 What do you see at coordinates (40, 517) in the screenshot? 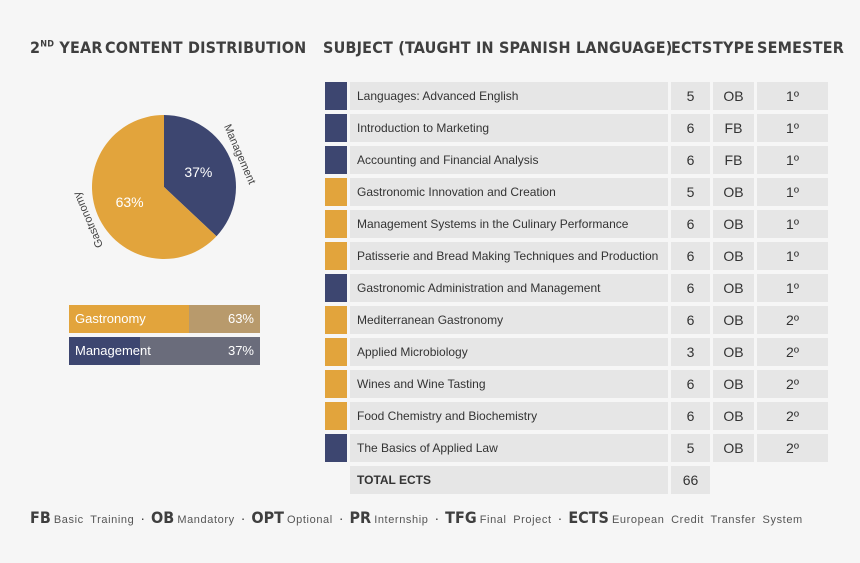
I see `footer-abbreviation: FB` at bounding box center [40, 517].